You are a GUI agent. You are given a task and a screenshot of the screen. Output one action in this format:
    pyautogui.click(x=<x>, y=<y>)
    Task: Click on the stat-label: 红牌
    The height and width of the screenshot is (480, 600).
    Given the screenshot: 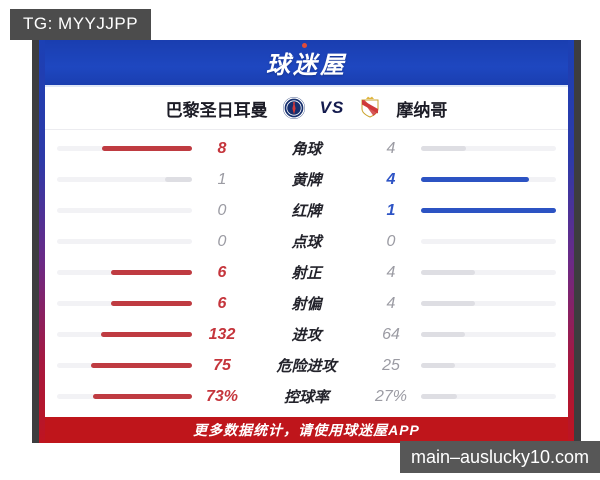 What is the action you would take?
    pyautogui.click(x=306, y=211)
    